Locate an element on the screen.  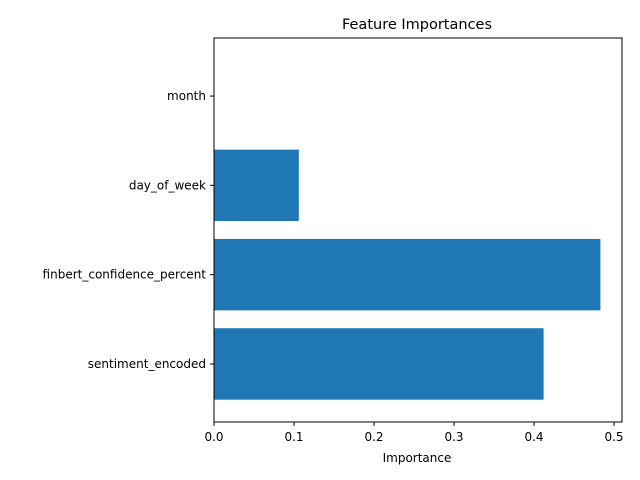
bar-sentiment_encoded is located at coordinates (379, 364).